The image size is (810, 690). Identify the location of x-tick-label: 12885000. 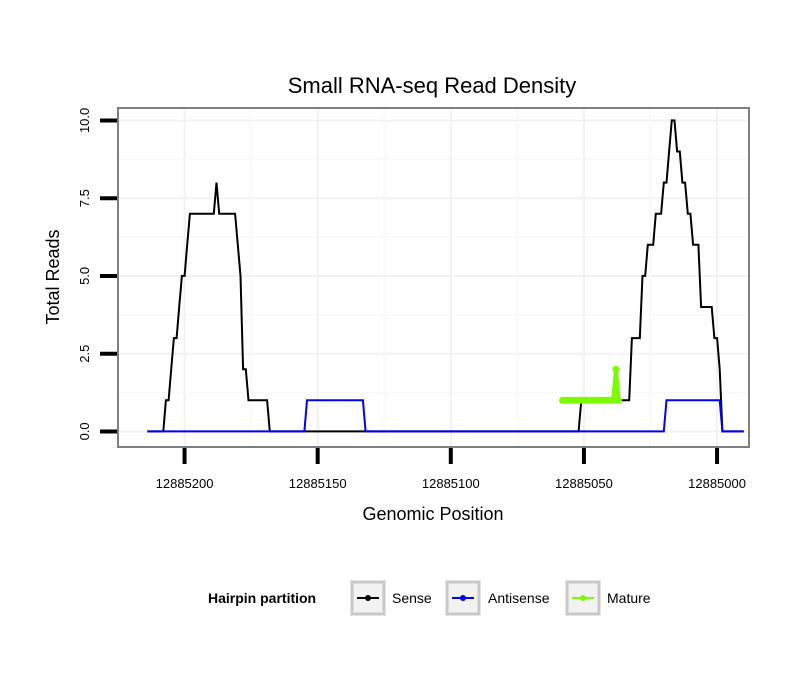
(717, 483).